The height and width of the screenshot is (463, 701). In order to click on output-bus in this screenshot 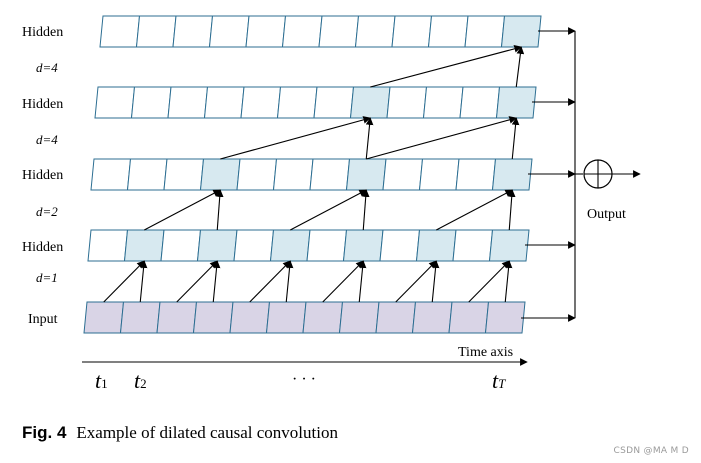, I will do `click(581, 174)`.